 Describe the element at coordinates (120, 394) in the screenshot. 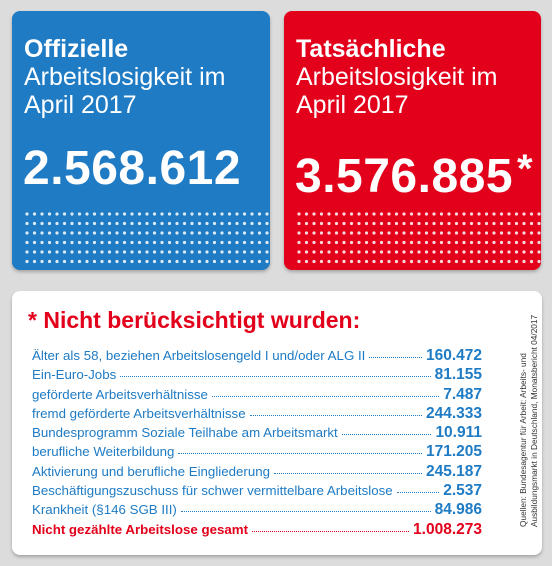

I see `row-label: geförderte Arbeitsverhältnisse` at that location.